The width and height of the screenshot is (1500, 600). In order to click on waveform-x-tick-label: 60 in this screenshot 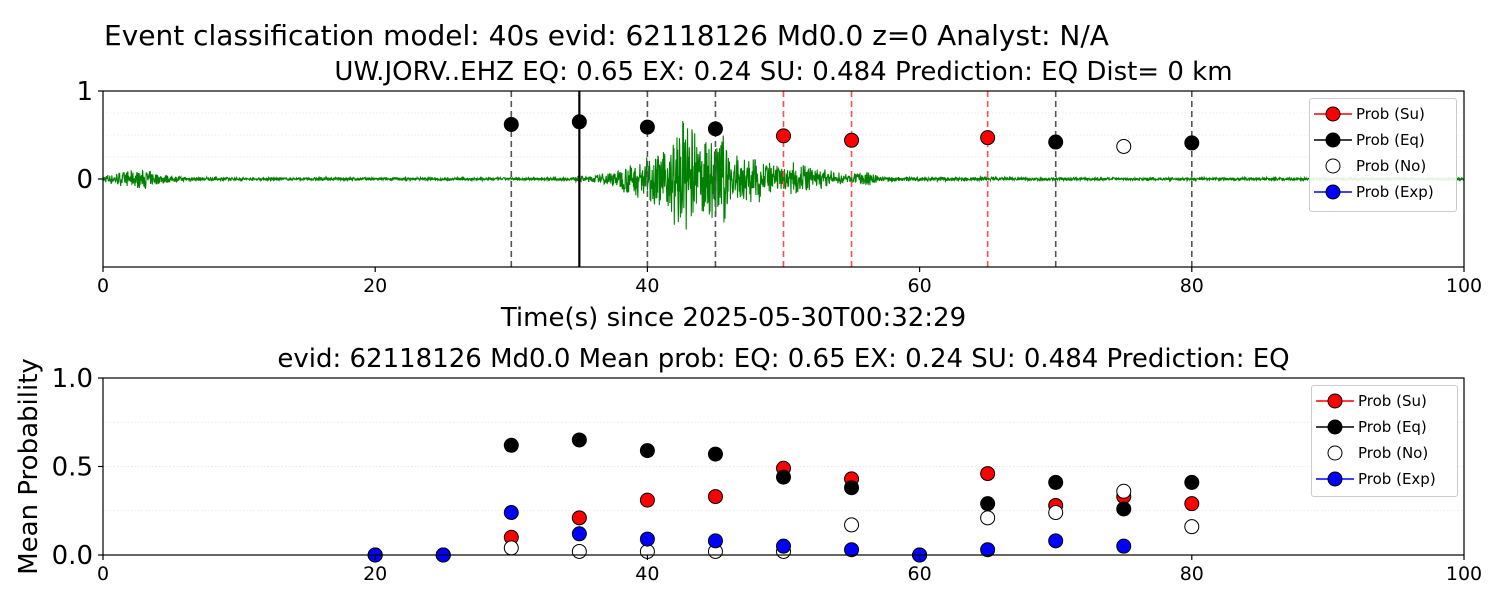, I will do `click(920, 286)`.